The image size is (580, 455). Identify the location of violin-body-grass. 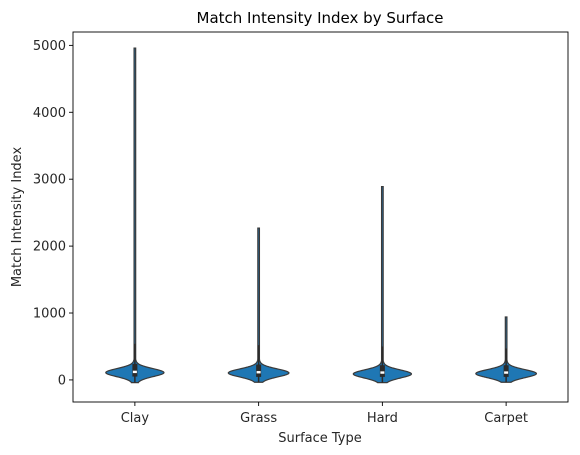
(258, 305).